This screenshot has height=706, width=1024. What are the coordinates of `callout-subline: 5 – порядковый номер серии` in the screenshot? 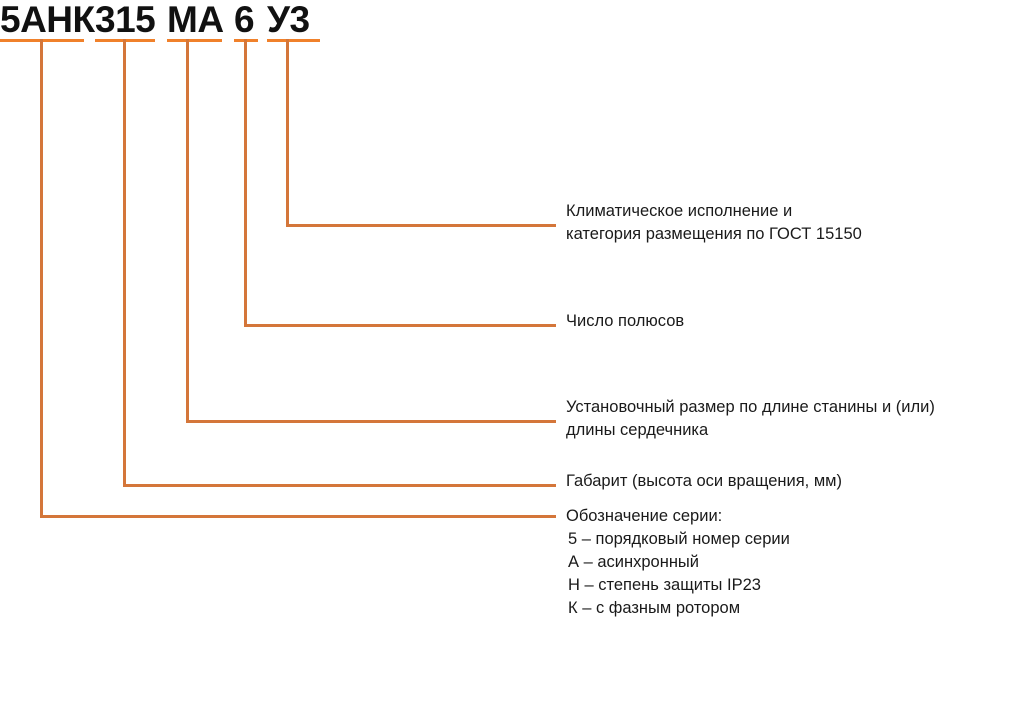 It's located at (679, 539).